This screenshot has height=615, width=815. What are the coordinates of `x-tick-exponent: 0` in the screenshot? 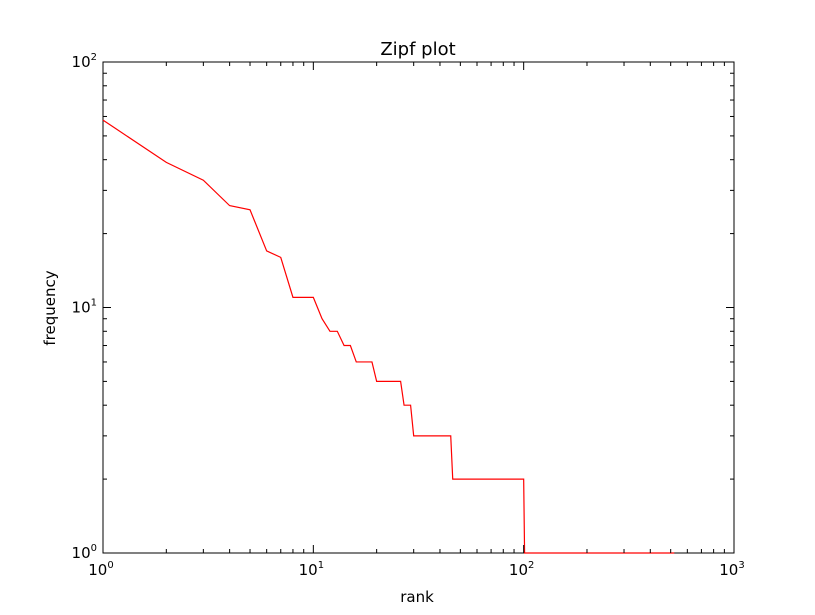 It's located at (110, 565).